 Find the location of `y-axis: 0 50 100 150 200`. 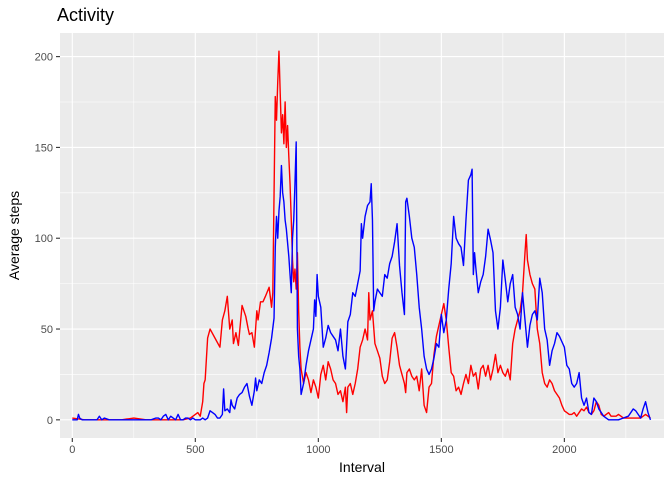

y-axis: 0 50 100 150 200 is located at coordinates (47, 239).